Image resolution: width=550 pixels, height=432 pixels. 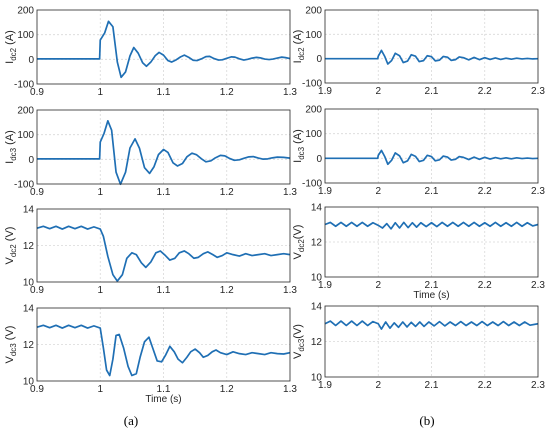 I want to click on chart-b2: 1.9 2 2.1 2.2 2.3 -100 0 100 200 Idc3 (A), so click(x=418, y=151).